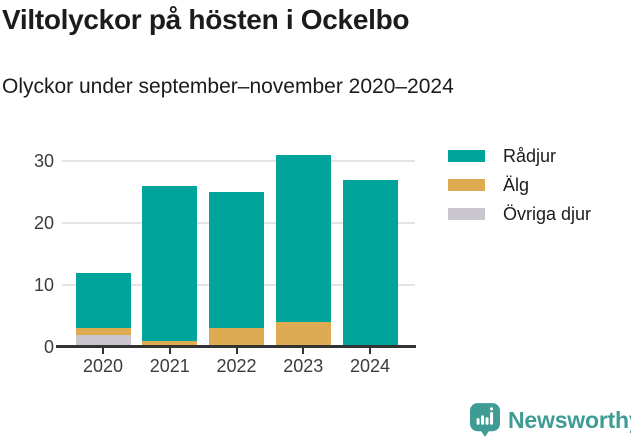  What do you see at coordinates (530, 155) in the screenshot?
I see `legend-label: Rådjur` at bounding box center [530, 155].